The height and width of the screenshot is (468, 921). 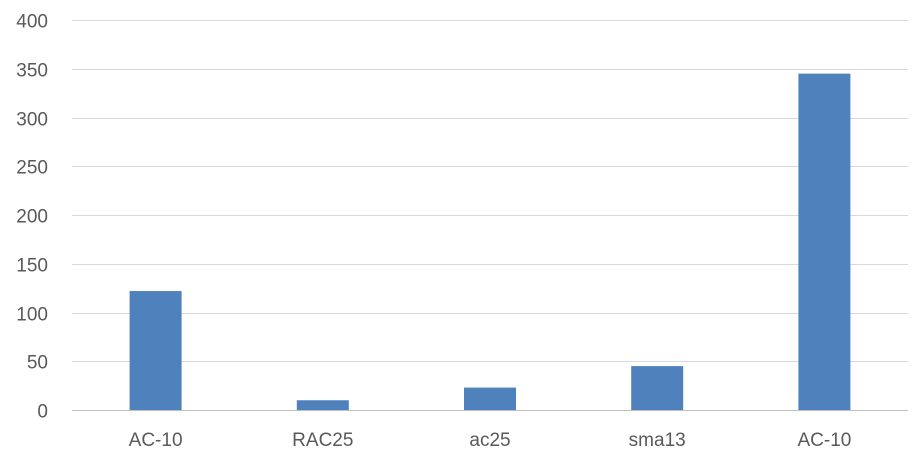 I want to click on x-tick-labels: AC-10 RAC25 ac25 sma13 AC-10, so click(x=490, y=440).